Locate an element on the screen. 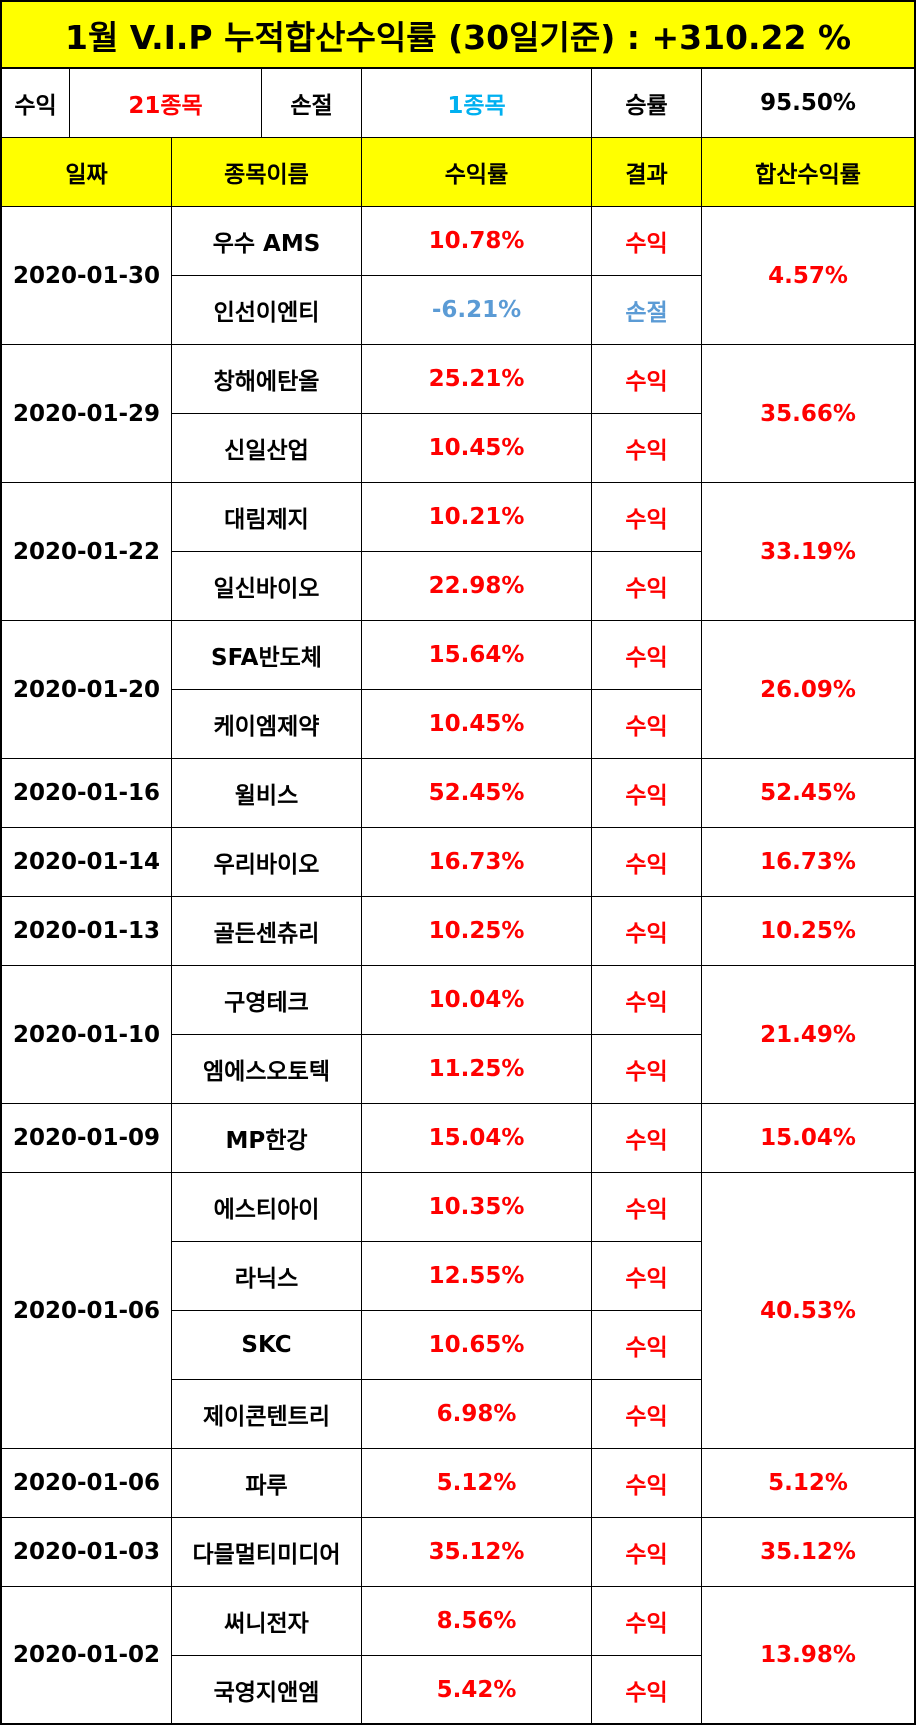 The image size is (916, 1725). stock-name: 제이콘텐트리 is located at coordinates (267, 1414).